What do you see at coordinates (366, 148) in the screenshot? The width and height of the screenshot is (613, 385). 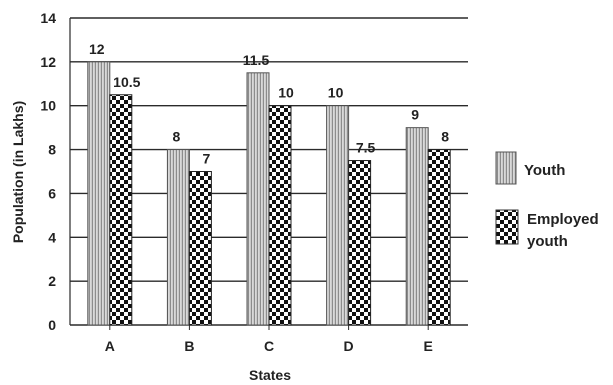 I see `data-label-employed-youth-d: 7.5` at bounding box center [366, 148].